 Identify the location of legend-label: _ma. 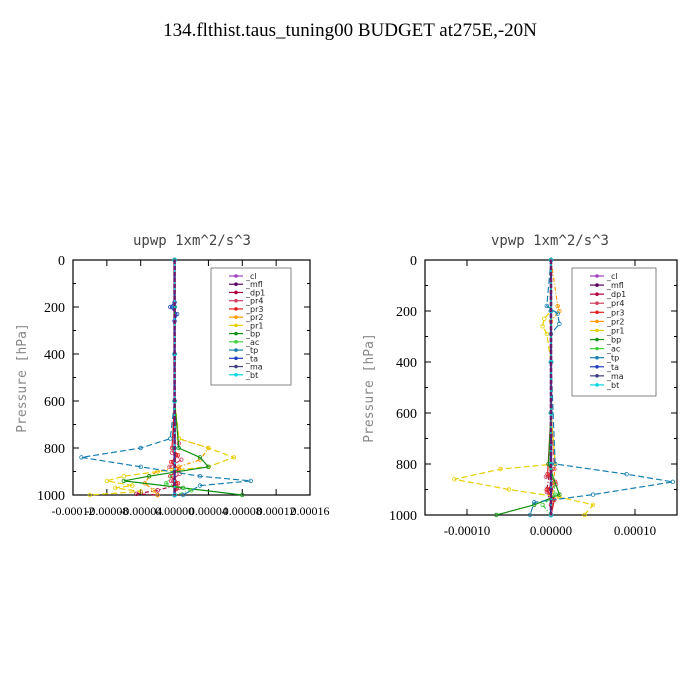
(254, 367).